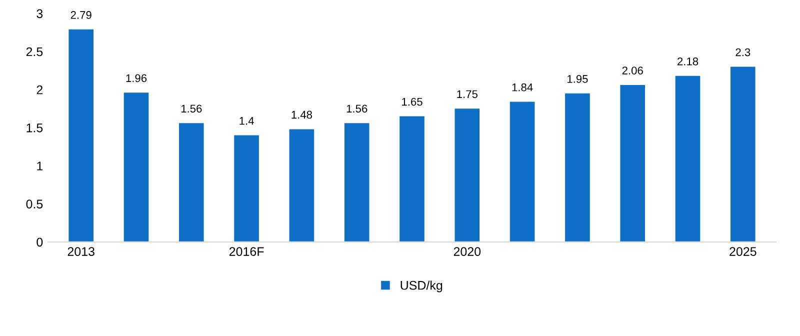  What do you see at coordinates (302, 114) in the screenshot?
I see `data-label: 1.48` at bounding box center [302, 114].